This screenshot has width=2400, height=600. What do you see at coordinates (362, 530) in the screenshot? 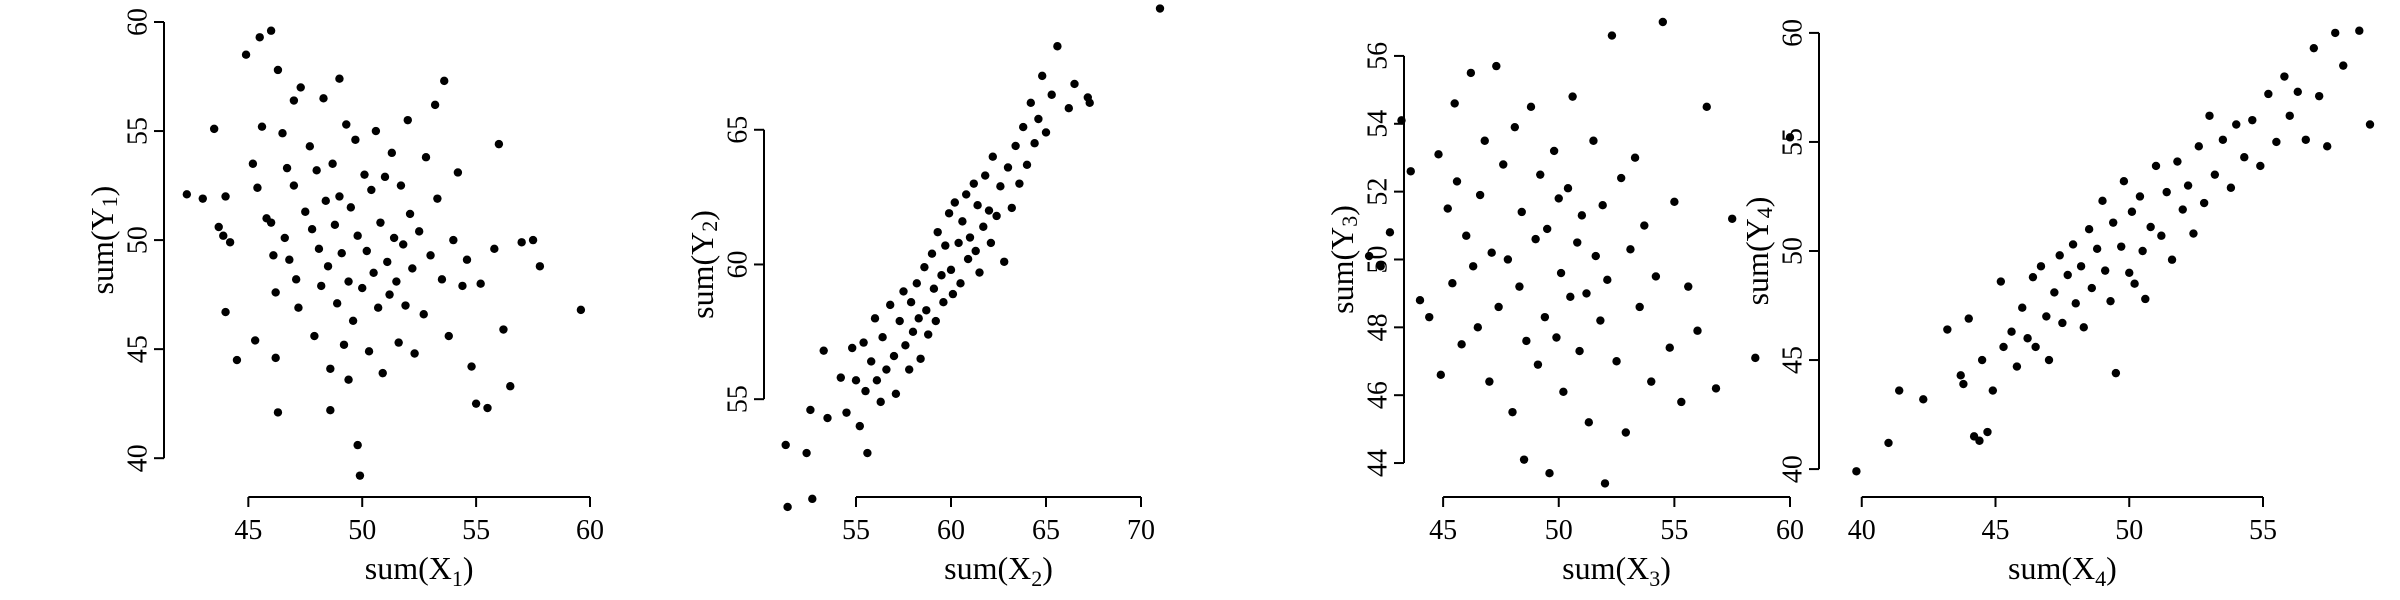
I see `x-tick-label: 50` at bounding box center [362, 530].